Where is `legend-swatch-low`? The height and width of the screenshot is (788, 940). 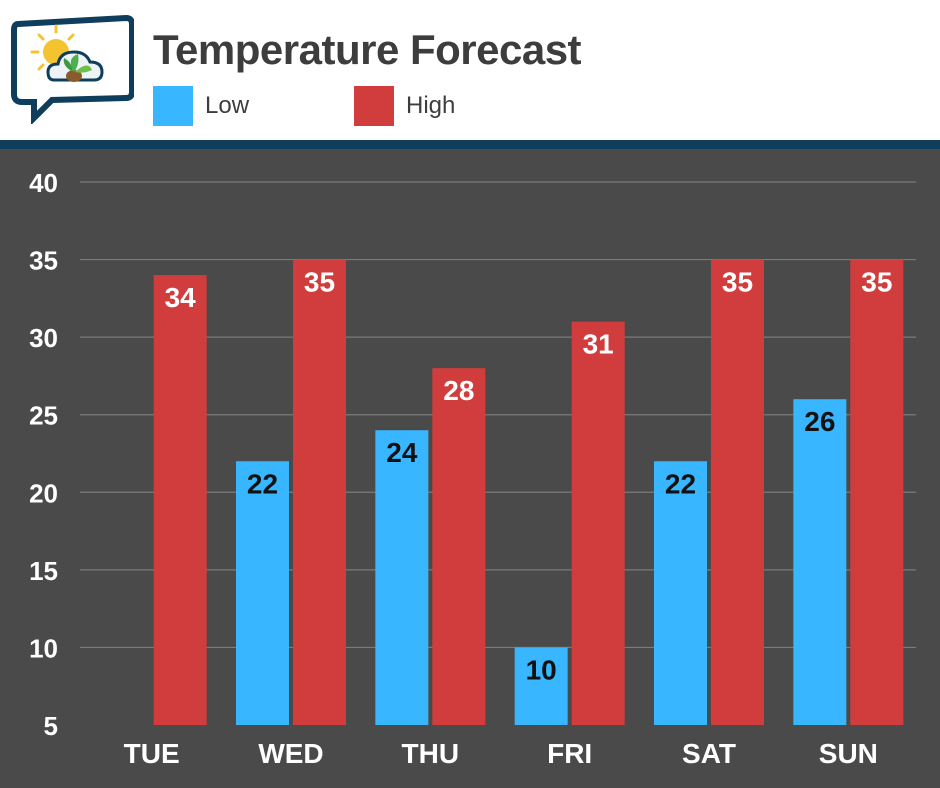 legend-swatch-low is located at coordinates (173, 106).